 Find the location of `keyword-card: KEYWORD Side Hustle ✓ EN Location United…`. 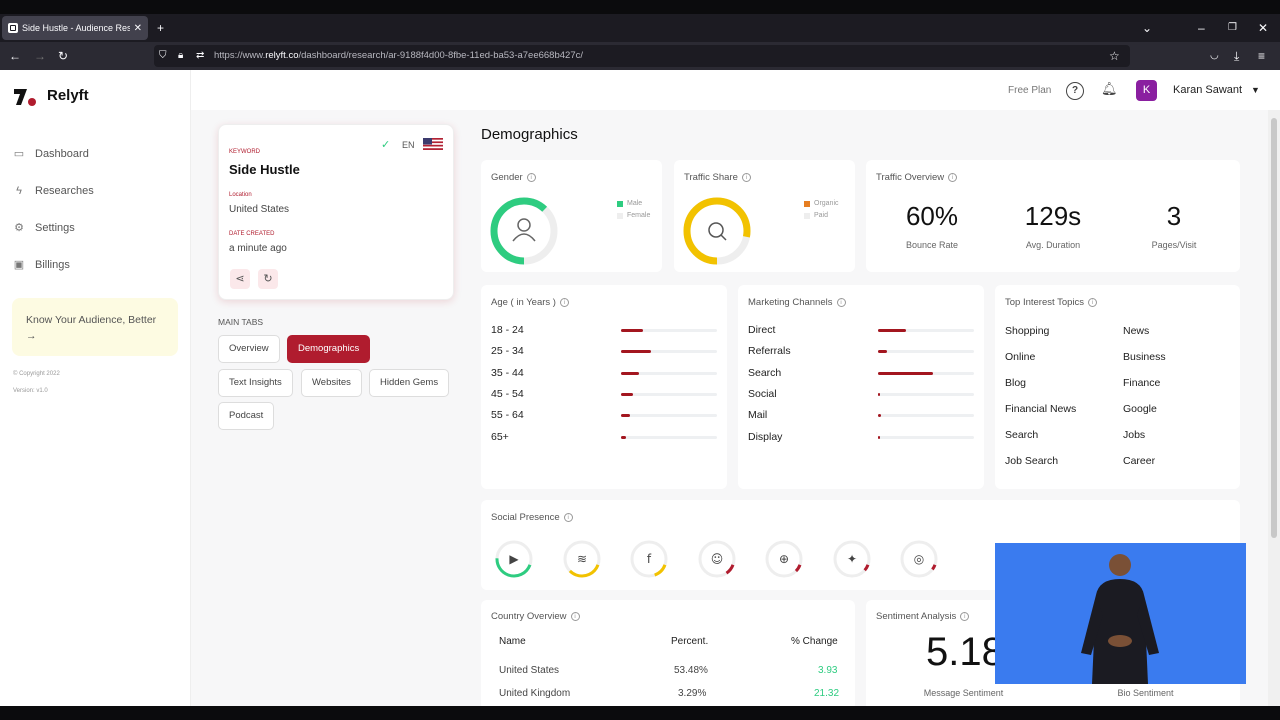

keyword-card: KEYWORD Side Hustle ✓ EN Location United… is located at coordinates (336, 212).